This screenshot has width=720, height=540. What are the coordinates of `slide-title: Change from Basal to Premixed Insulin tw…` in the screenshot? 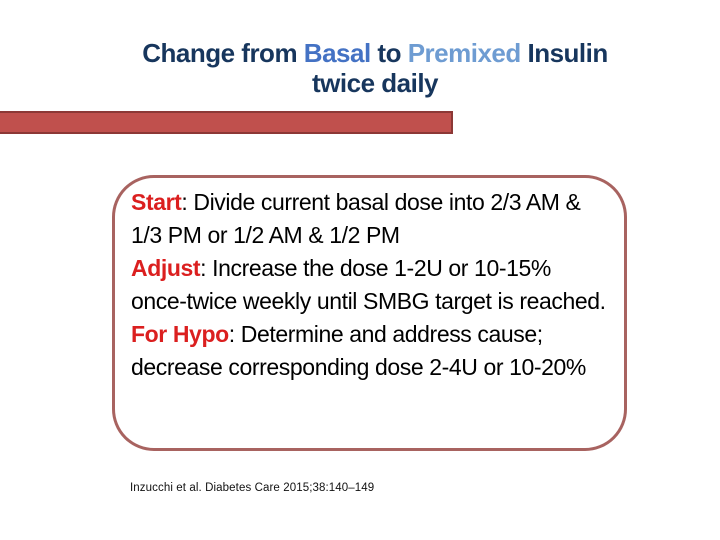 It's located at (375, 68).